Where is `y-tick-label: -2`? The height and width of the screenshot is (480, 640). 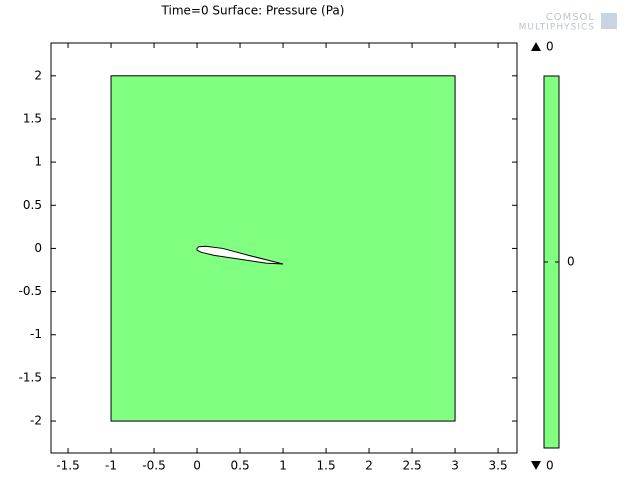 y-tick-label: -2 is located at coordinates (36, 421).